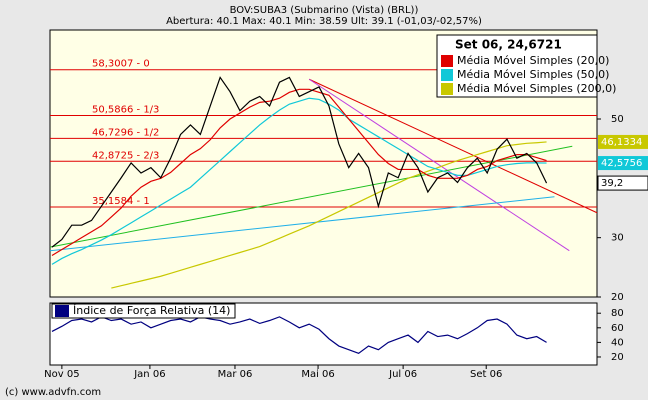 The width and height of the screenshot is (648, 400). Describe the element at coordinates (121, 201) in the screenshot. I see `level-label: 35,1584 - 1` at that location.